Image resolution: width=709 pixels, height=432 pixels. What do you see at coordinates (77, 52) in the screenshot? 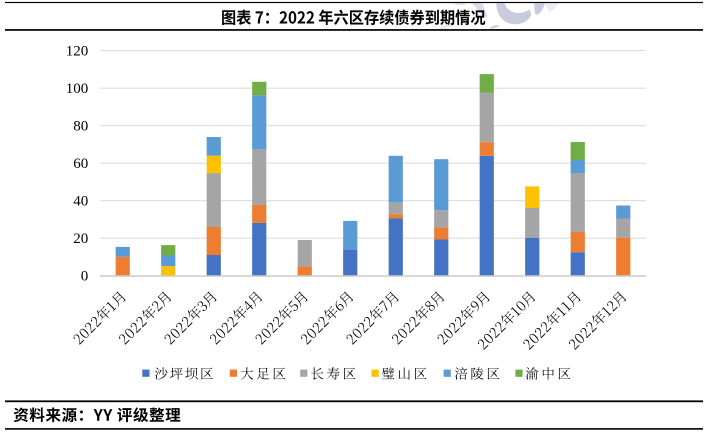
I see `svg-text: 120` at bounding box center [77, 52].